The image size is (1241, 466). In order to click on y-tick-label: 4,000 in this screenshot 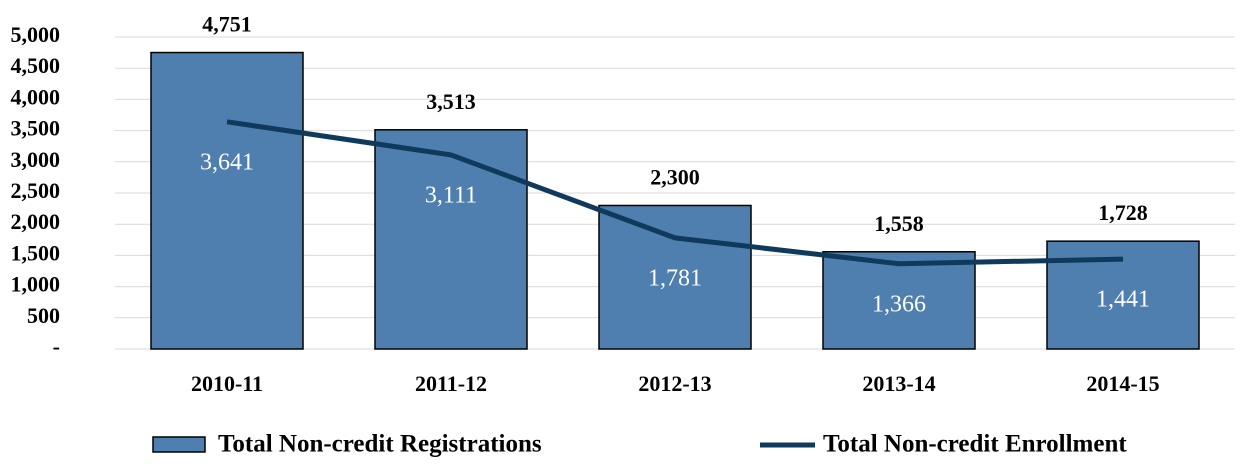, I will do `click(36, 96)`.